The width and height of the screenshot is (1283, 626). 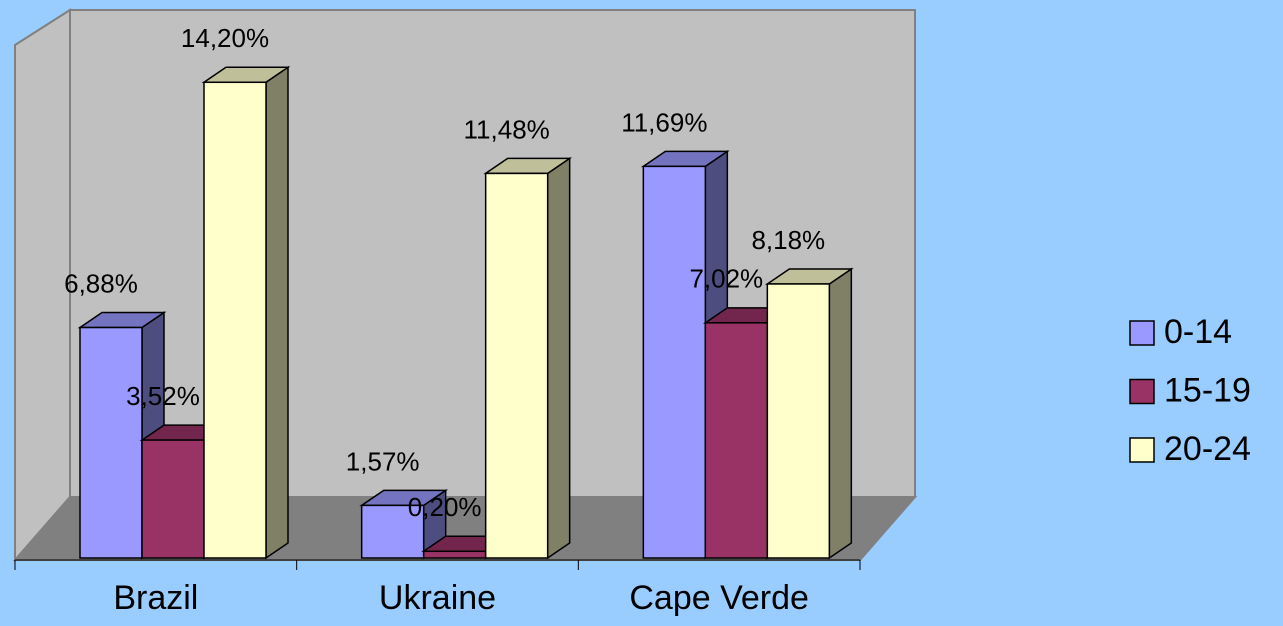 What do you see at coordinates (788, 240) in the screenshot?
I see `value-label: 8,18%` at bounding box center [788, 240].